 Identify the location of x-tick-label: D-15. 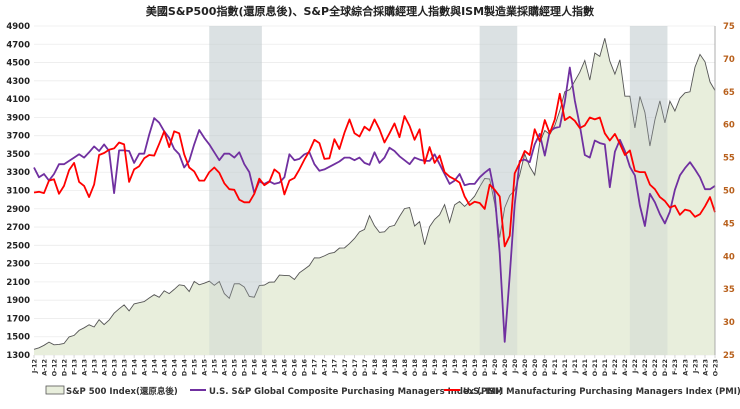
(245, 368).